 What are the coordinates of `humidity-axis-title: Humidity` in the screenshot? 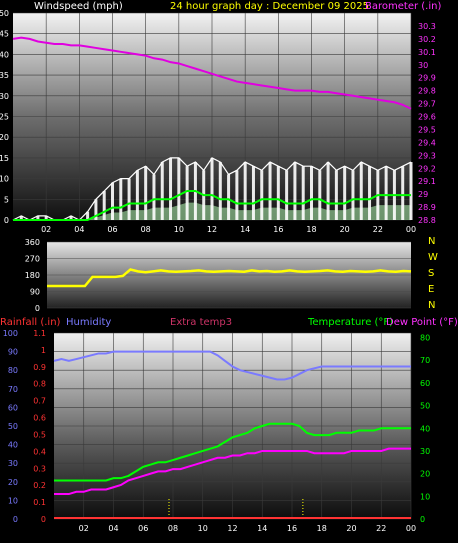 It's located at (88, 322).